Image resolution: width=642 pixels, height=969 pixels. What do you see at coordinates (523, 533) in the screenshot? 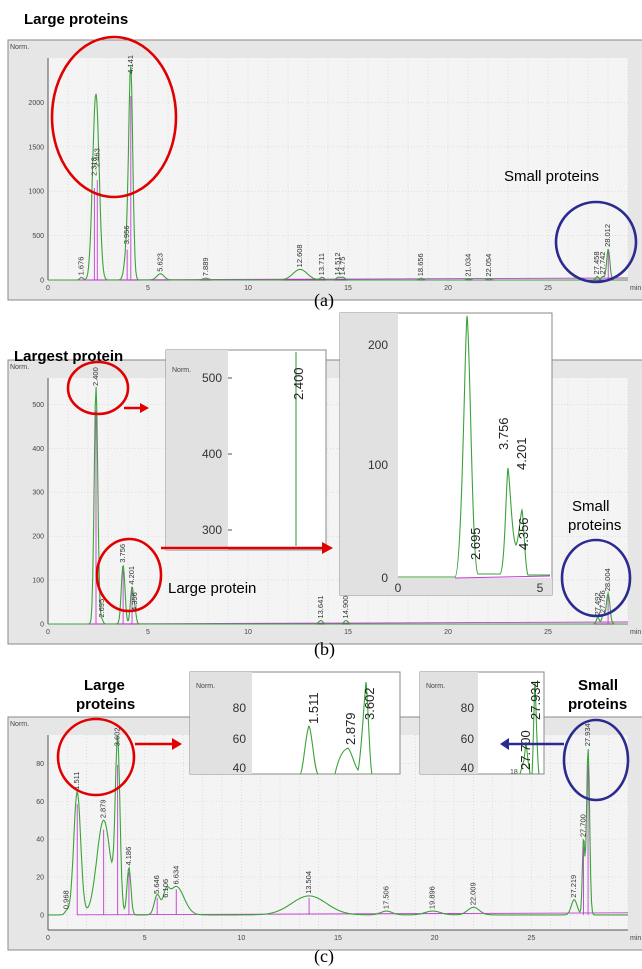
I see `inset-b2-peak-label: 4.356` at bounding box center [523, 533].